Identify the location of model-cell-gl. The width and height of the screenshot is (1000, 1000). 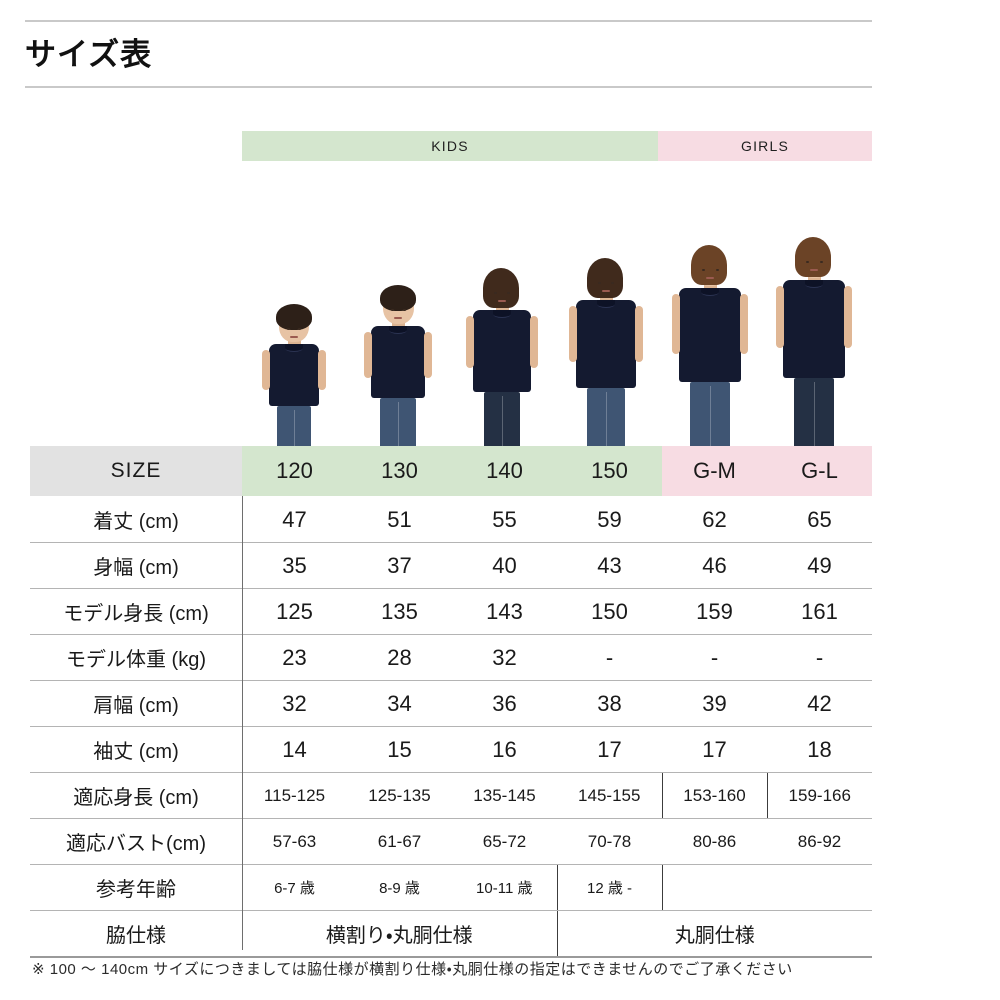
(814, 308).